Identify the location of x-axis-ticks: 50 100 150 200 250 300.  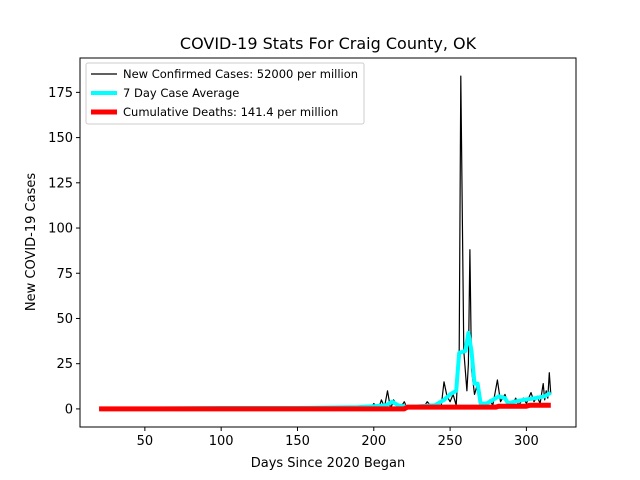
(338, 438).